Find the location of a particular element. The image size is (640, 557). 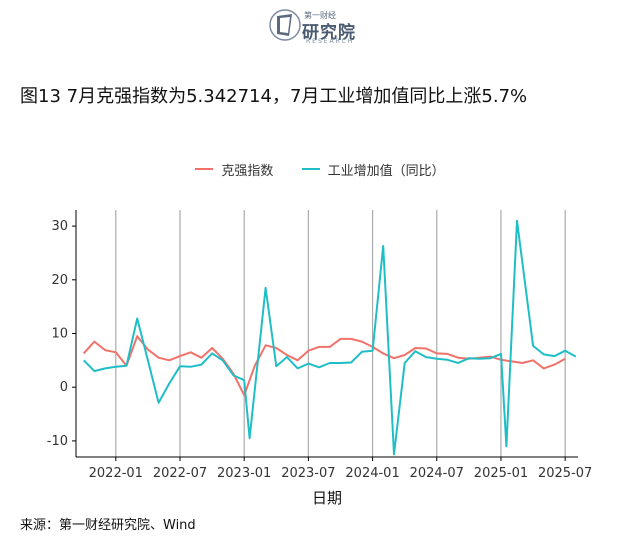

y-tick-label: 10 is located at coordinates (59, 334).